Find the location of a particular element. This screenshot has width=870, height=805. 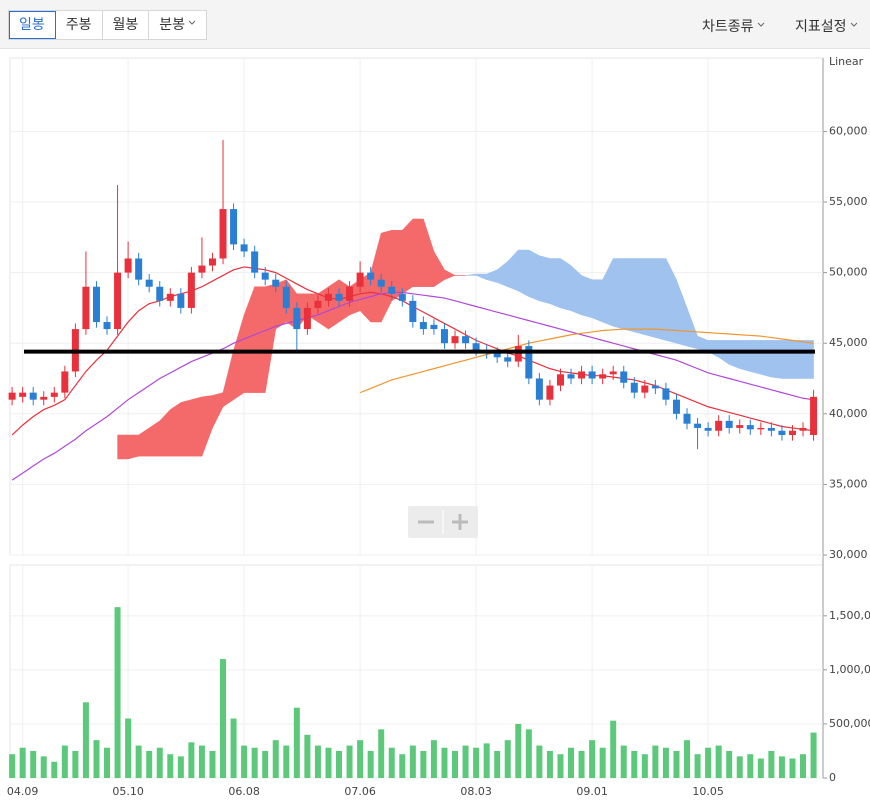

y-tick-label: 0 is located at coordinates (832, 777).